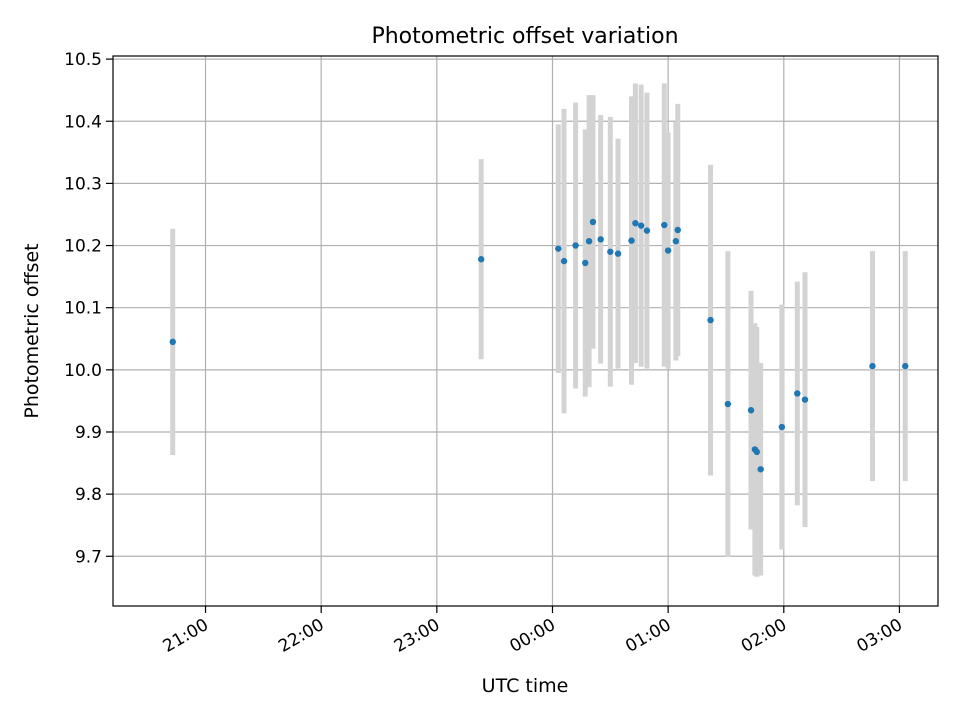 The height and width of the screenshot is (720, 960). I want to click on y-tick-label: 10.0, so click(83, 371).